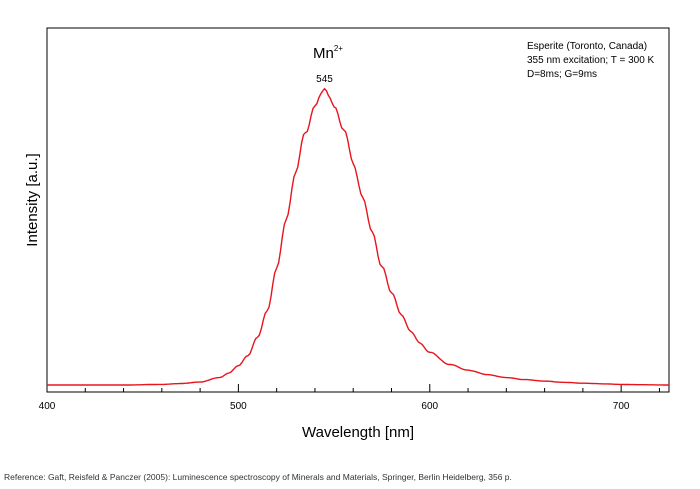 This screenshot has height=489, width=700. What do you see at coordinates (587, 46) in the screenshot?
I see `info-line-sample: Esperite (Toronto, Canada)` at bounding box center [587, 46].